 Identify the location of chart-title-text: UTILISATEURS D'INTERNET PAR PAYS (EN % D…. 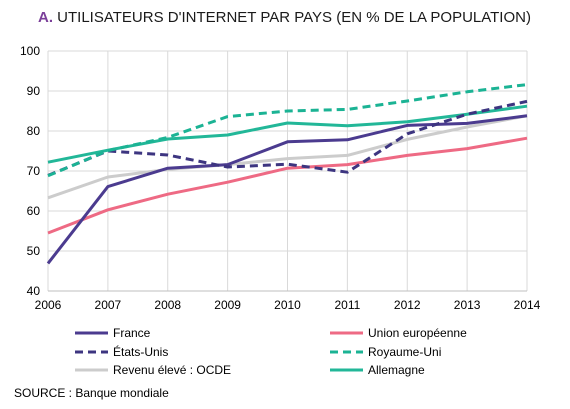
(294, 17).